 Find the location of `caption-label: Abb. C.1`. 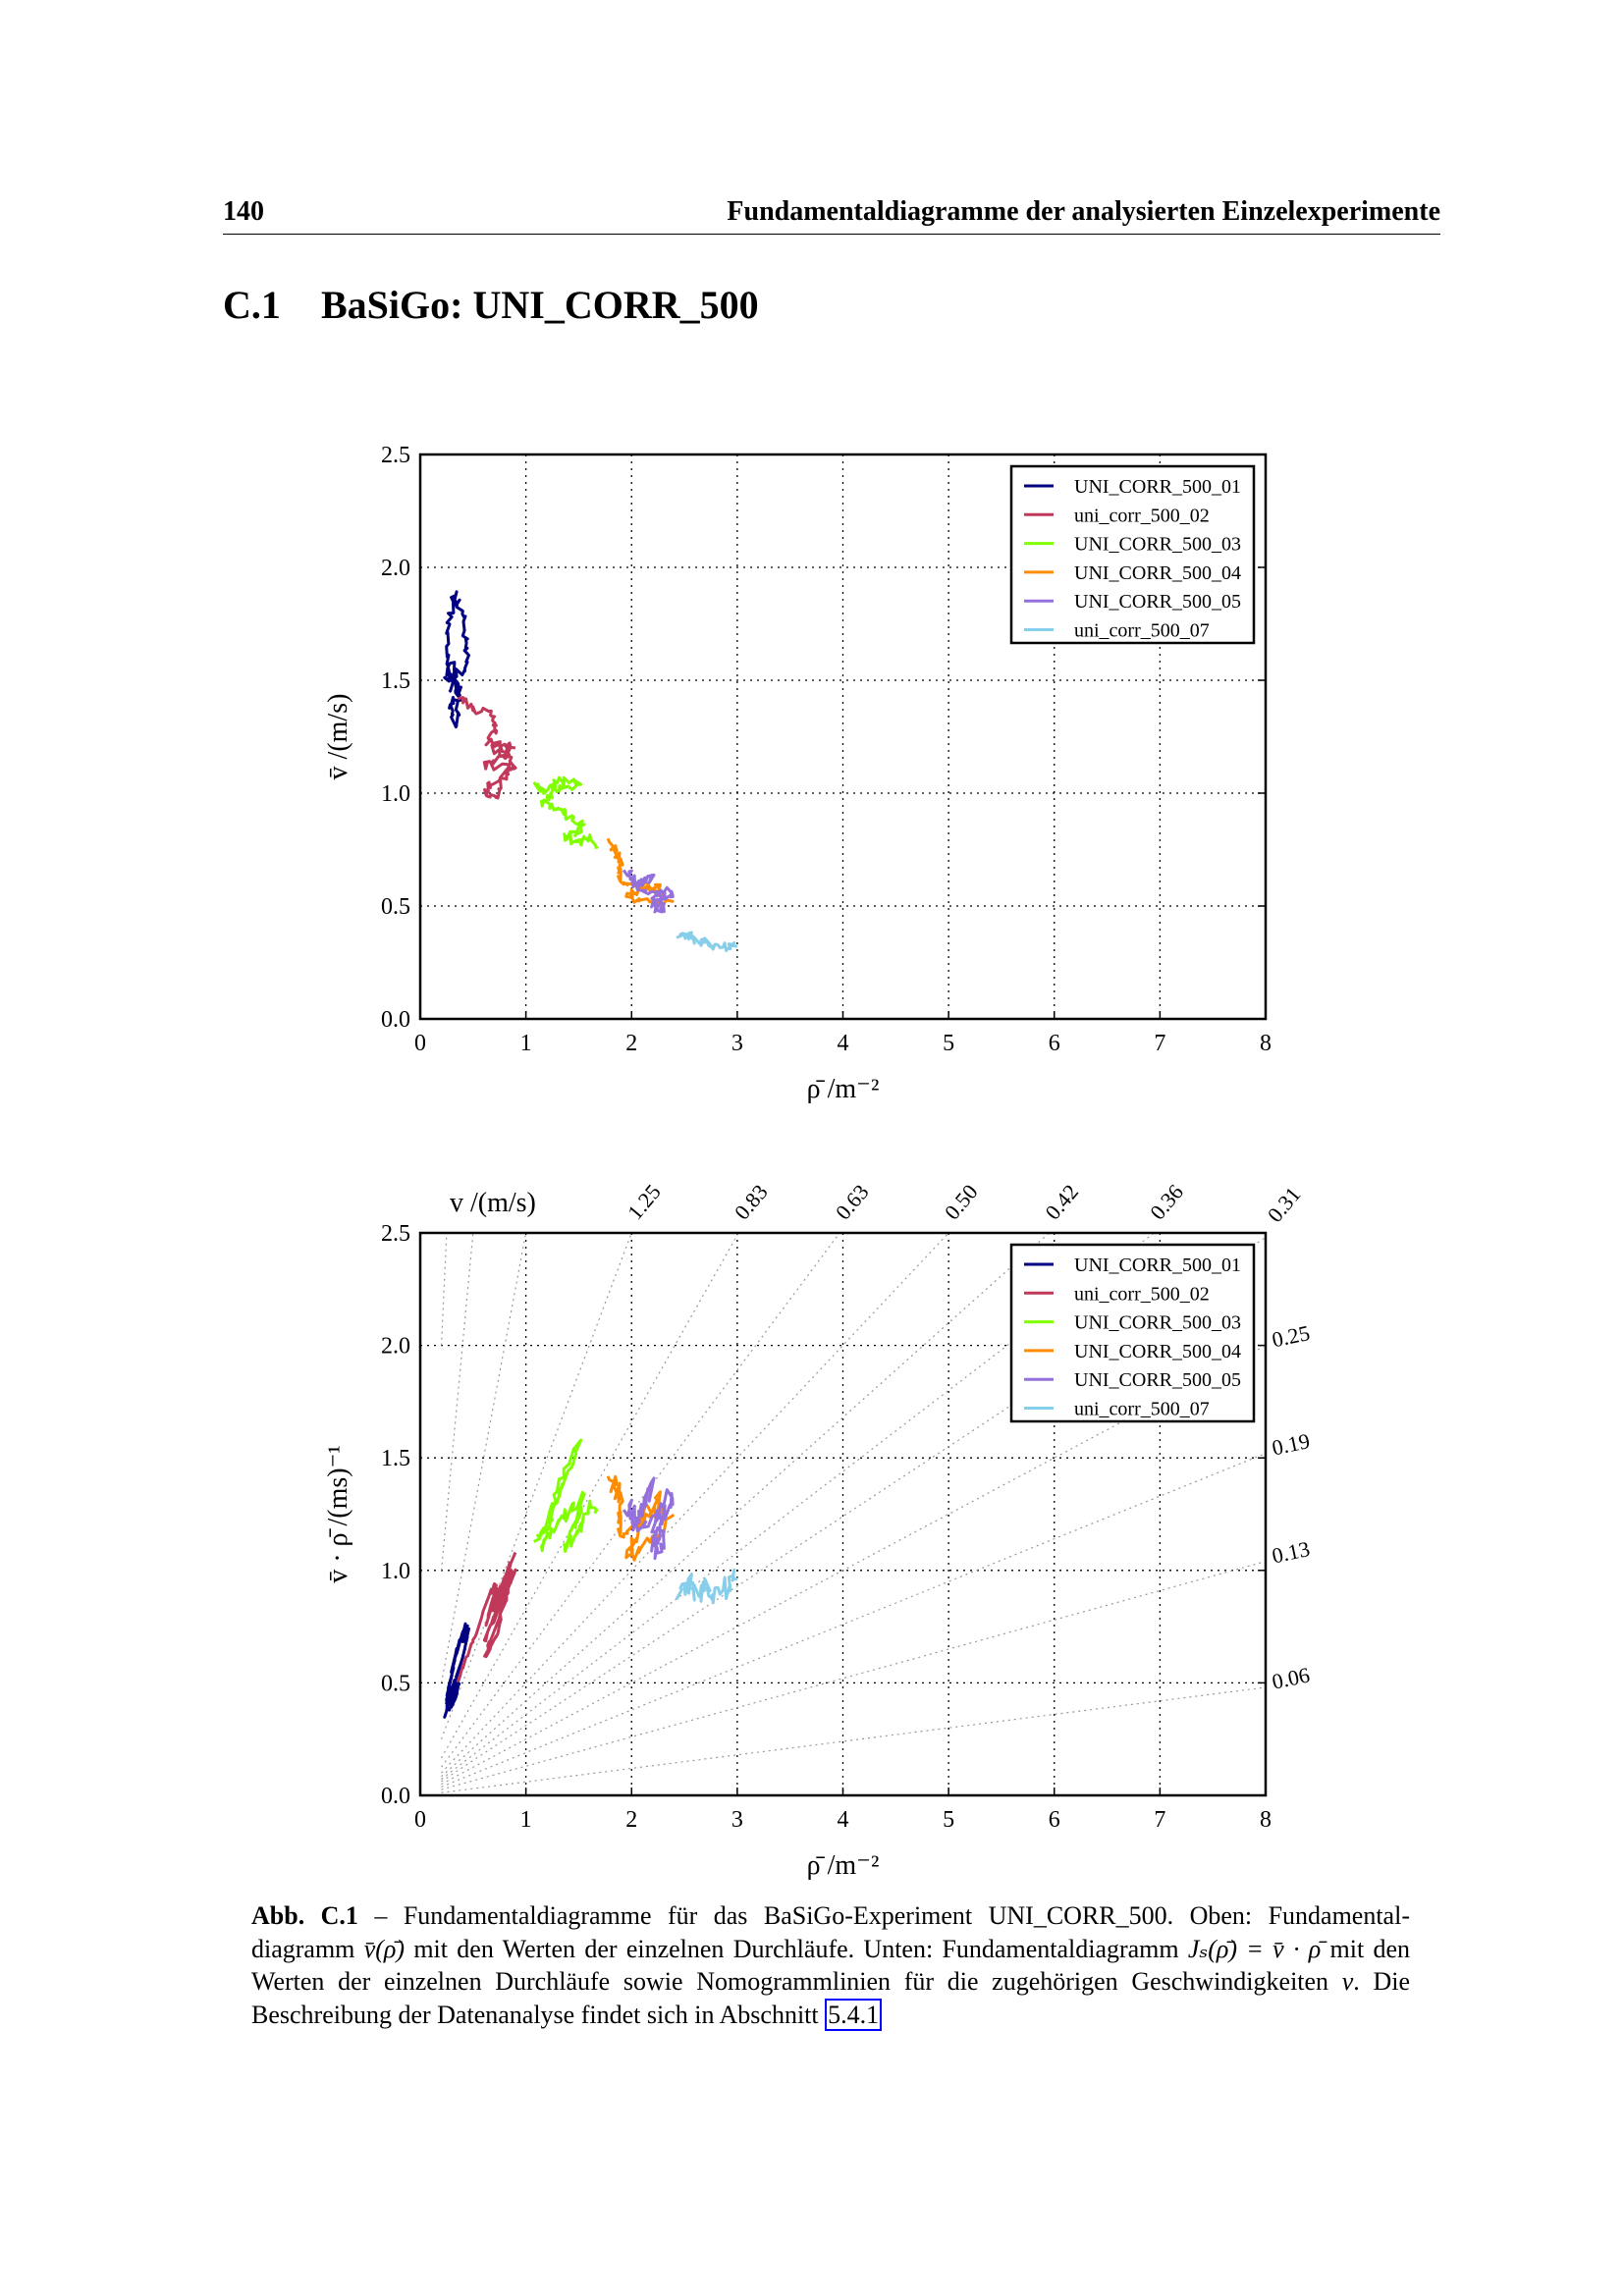

caption-label: Abb. C.1 is located at coordinates (304, 1915).